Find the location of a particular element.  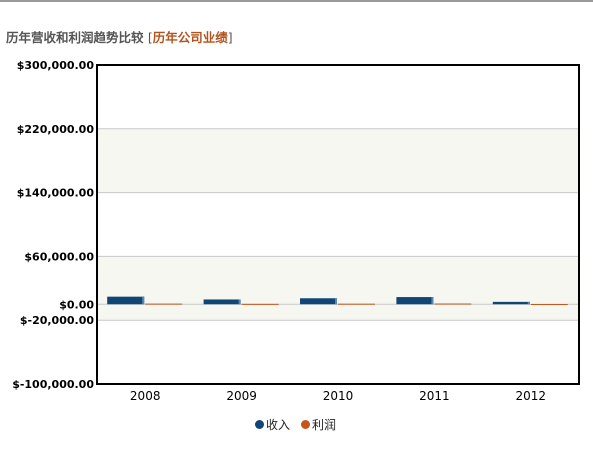

legend-item-revenue: 收入 is located at coordinates (272, 424).